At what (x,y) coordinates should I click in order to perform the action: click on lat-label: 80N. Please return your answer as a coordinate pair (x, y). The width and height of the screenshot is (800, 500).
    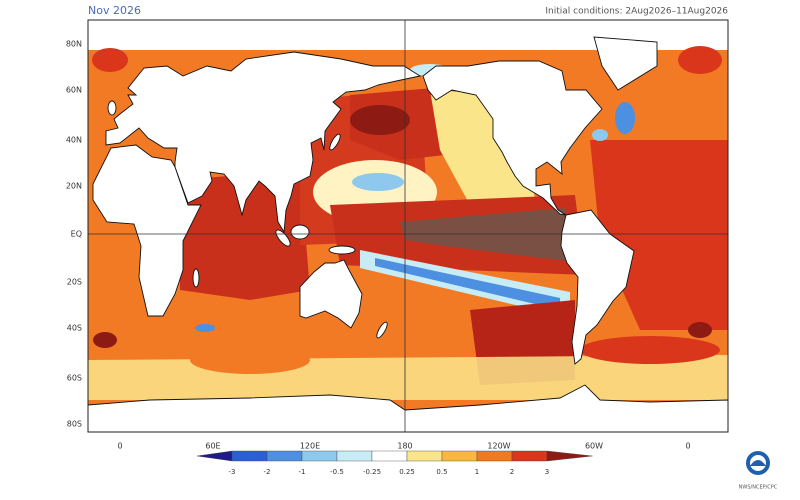
    Looking at the image, I should click on (74, 44).